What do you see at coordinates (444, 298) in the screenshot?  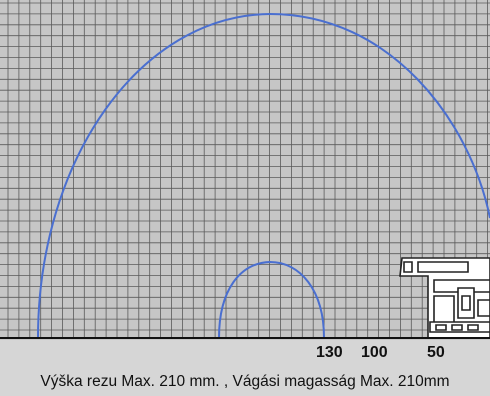 I see `window-profile-cross-section` at bounding box center [444, 298].